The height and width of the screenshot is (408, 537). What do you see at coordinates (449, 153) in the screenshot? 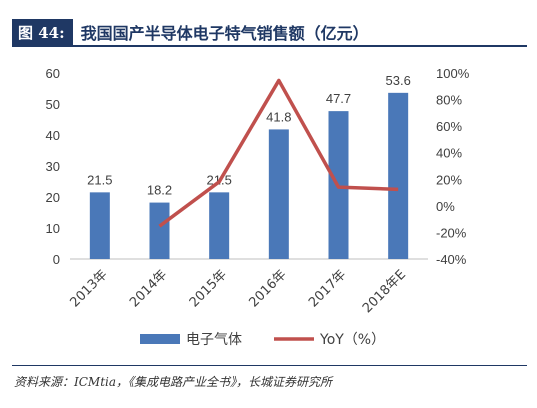
I see `y-right-tick-label: 40%` at bounding box center [449, 153].